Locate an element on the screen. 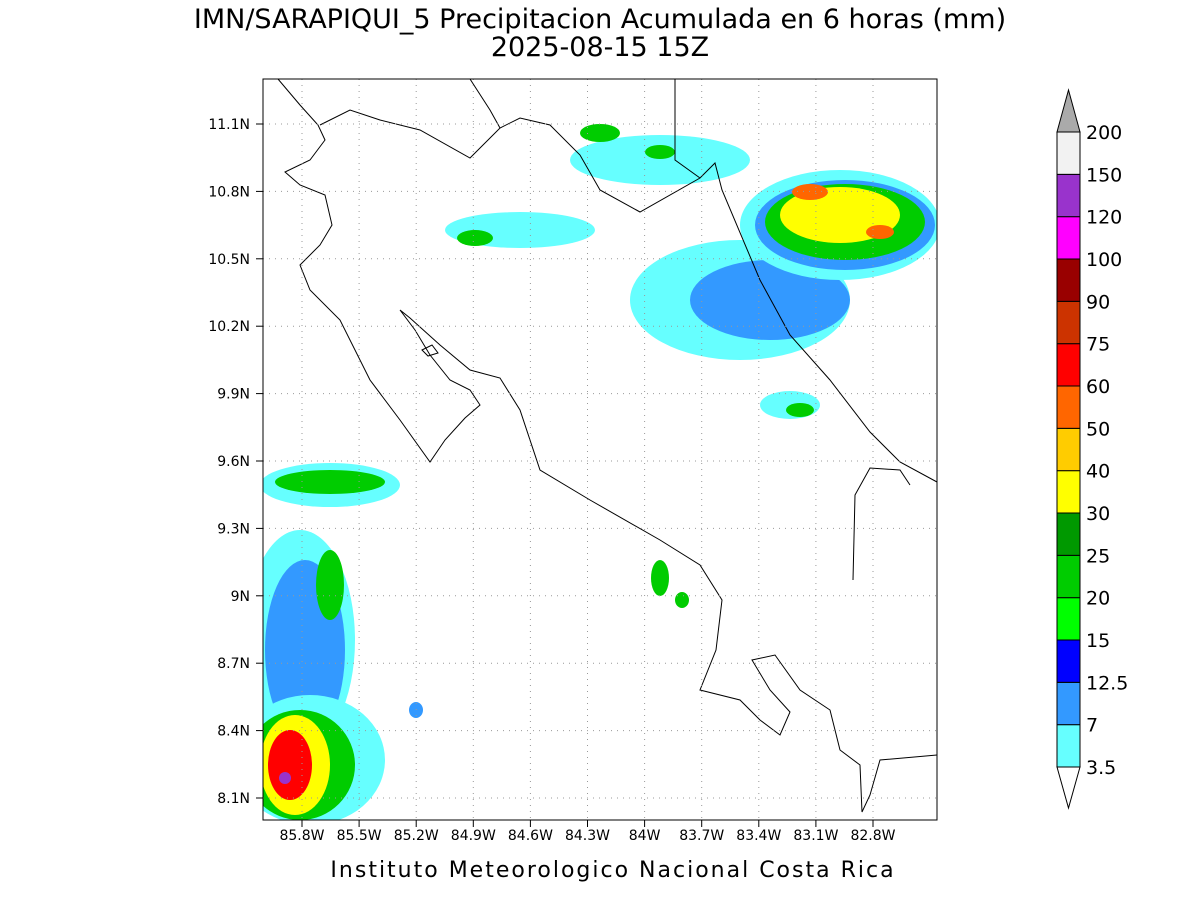  colorbar-label: 7 is located at coordinates (1092, 726).